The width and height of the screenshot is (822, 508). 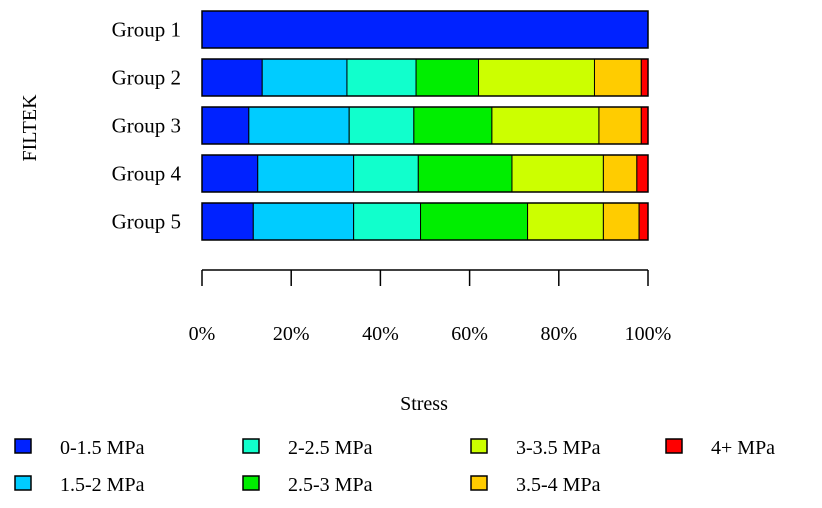 What do you see at coordinates (424, 404) in the screenshot?
I see `x-axis-title: Stress` at bounding box center [424, 404].